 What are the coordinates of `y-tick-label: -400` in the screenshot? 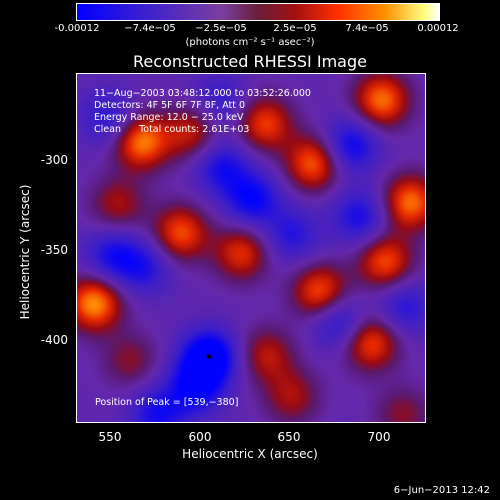 It's located at (54, 340).